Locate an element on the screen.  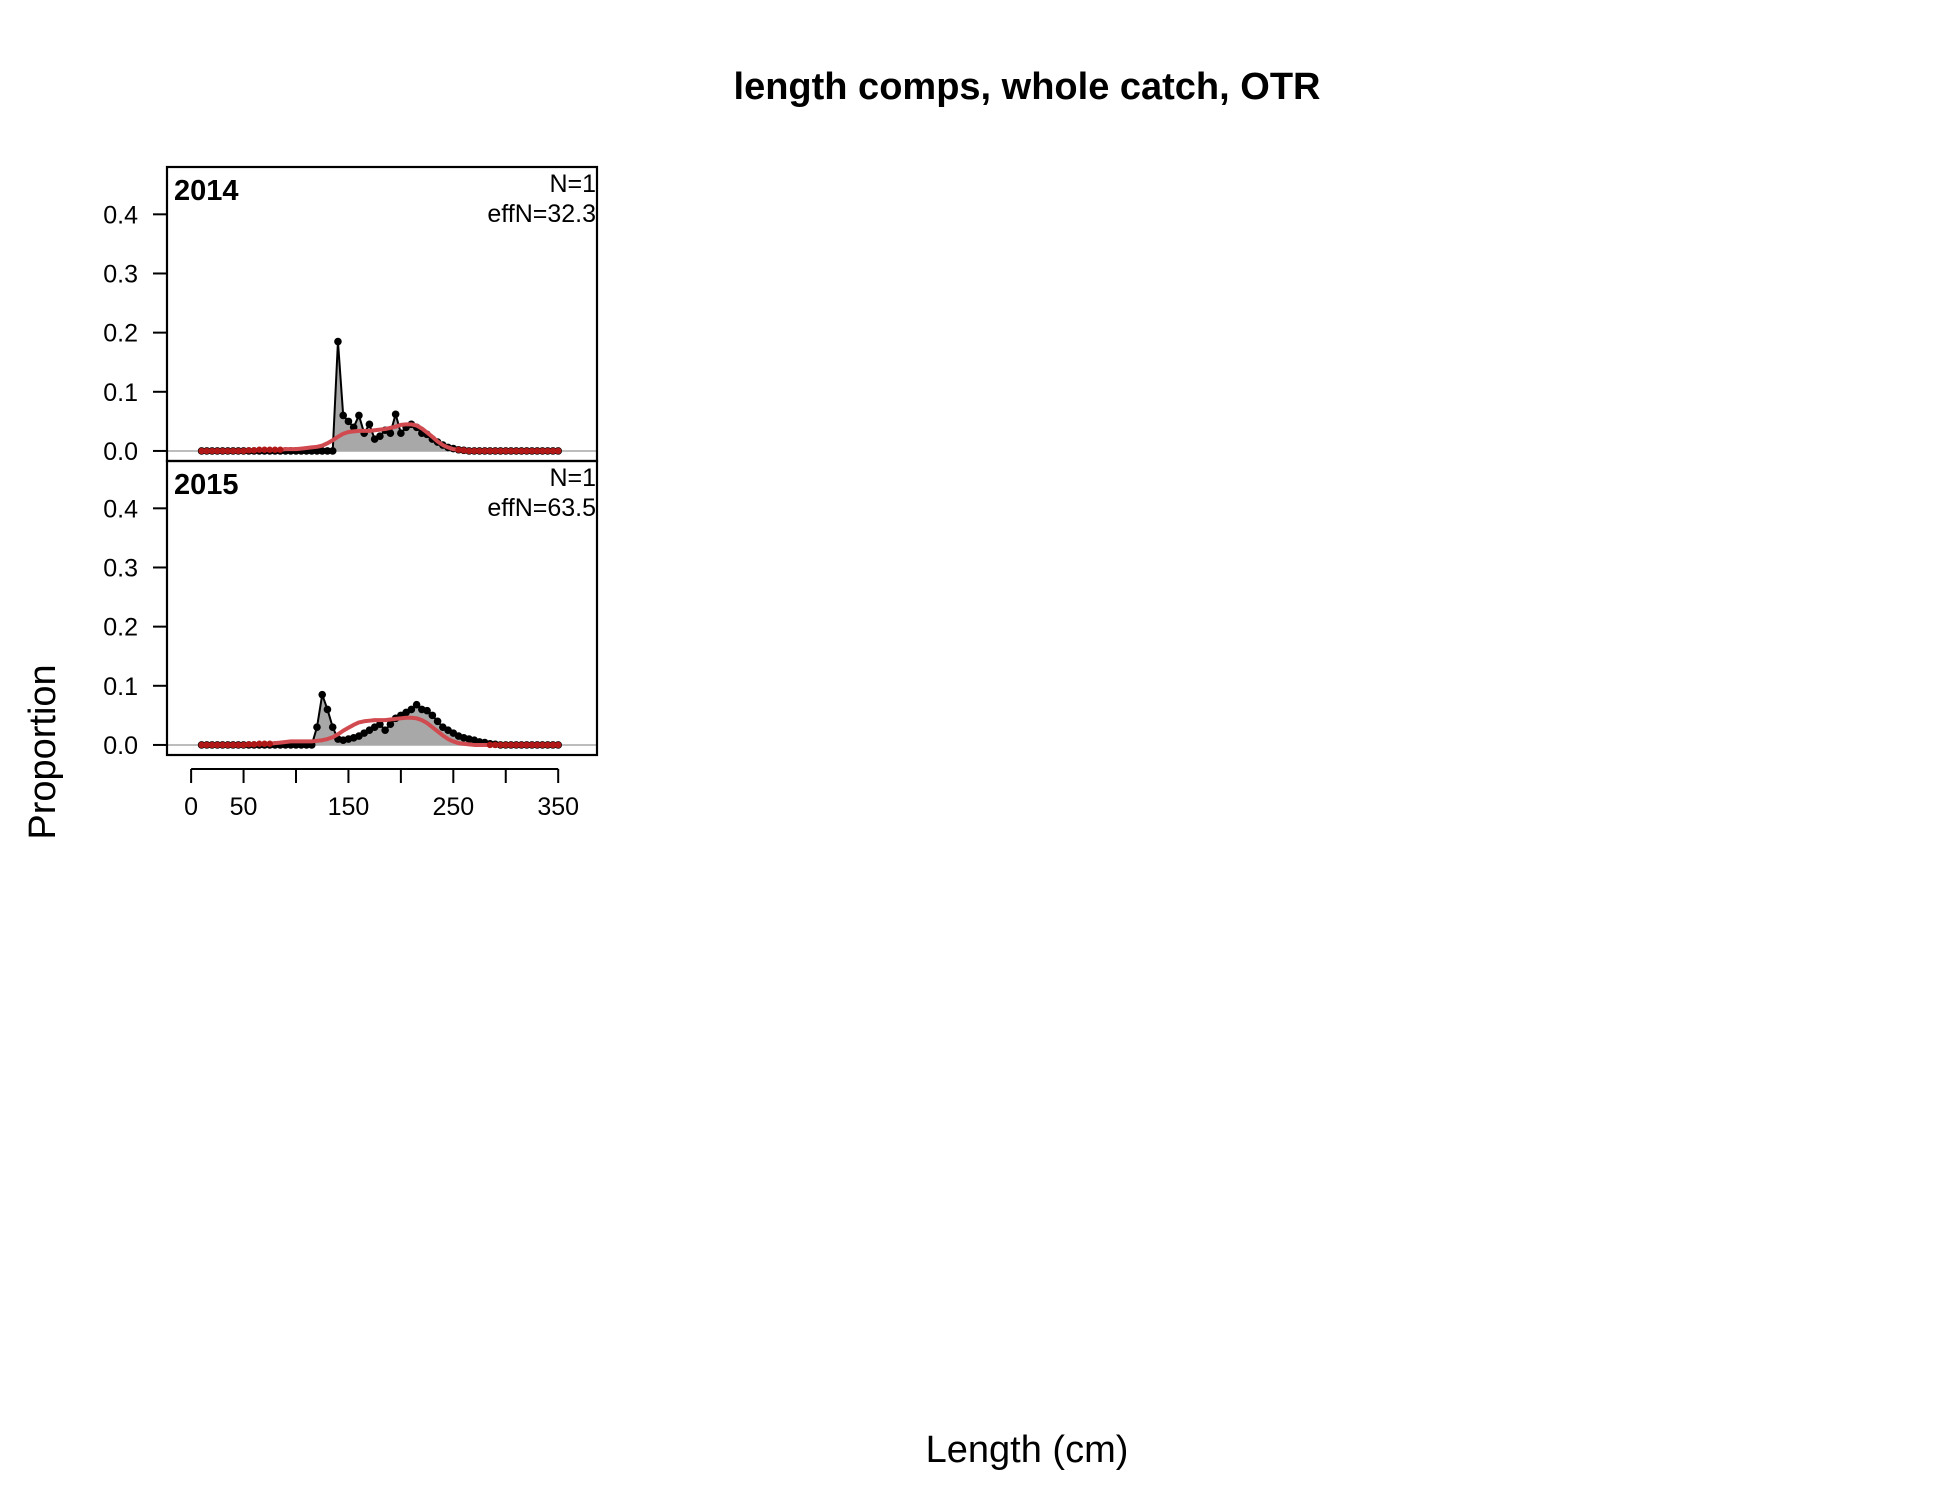
panel-year-label: 2014 is located at coordinates (206, 191).